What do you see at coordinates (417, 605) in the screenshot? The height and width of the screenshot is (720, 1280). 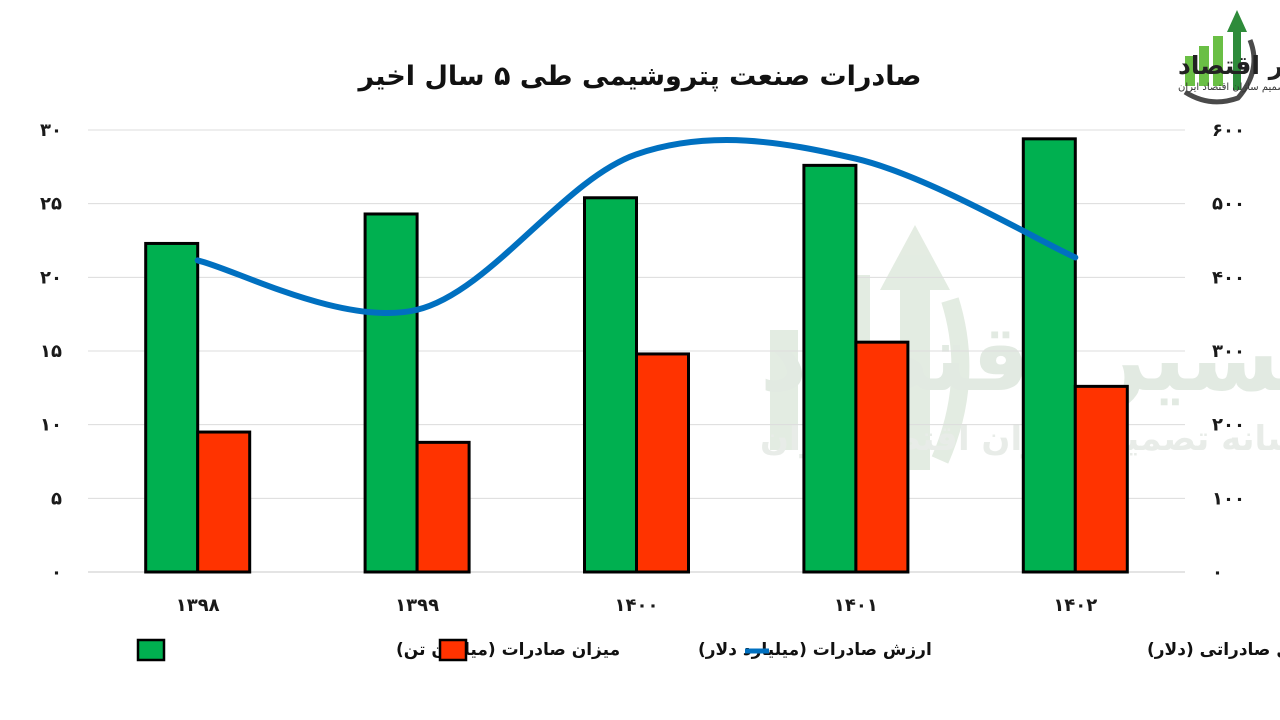 I see `x-tick-label: ۱۳۹۹` at bounding box center [417, 605].